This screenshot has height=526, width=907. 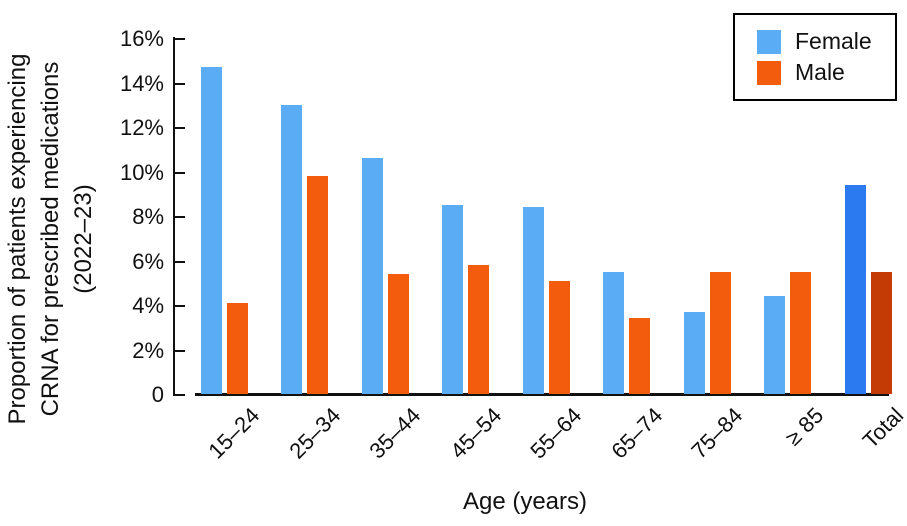 What do you see at coordinates (475, 433) in the screenshot?
I see `x-tick-label: 45–54` at bounding box center [475, 433].